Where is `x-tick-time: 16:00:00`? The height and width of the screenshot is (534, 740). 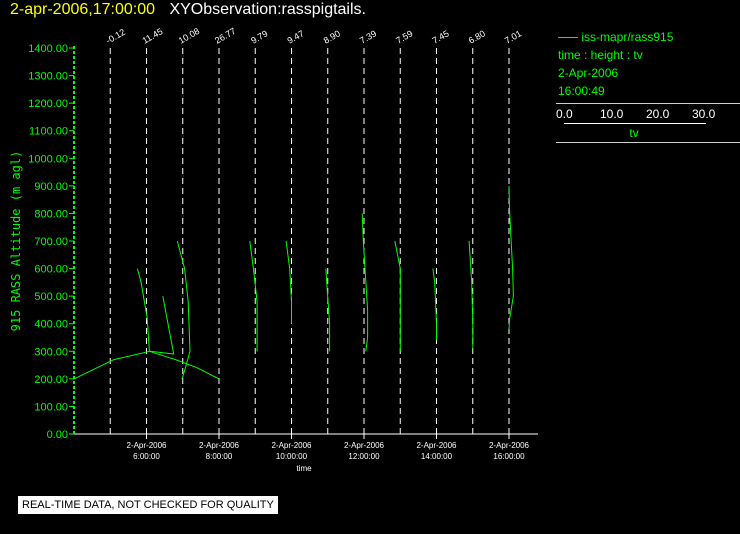 x-tick-time: 16:00:00 is located at coordinates (509, 456).